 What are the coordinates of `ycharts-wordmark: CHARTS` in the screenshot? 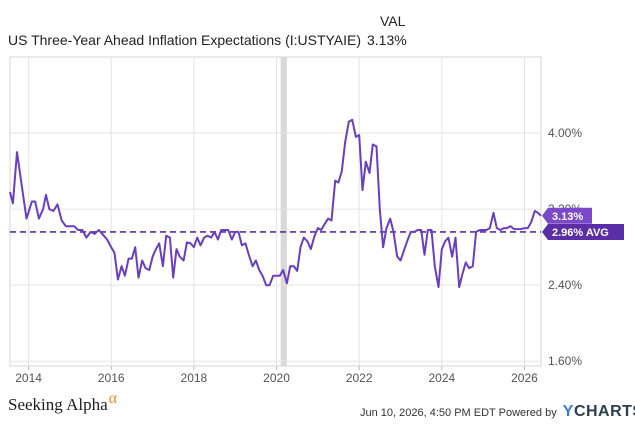 It's located at (604, 411).